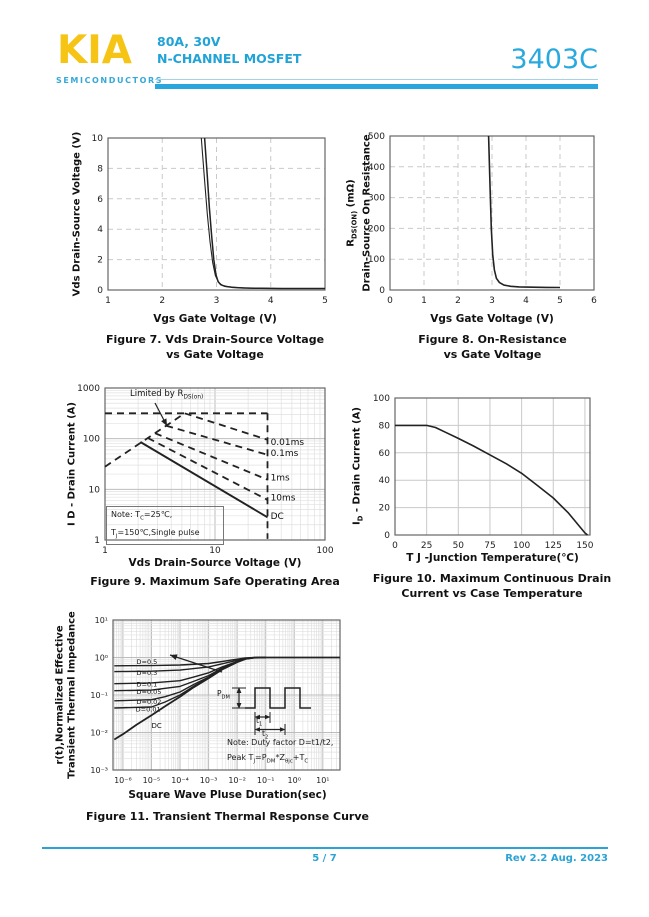  Describe the element at coordinates (229, 50) in the screenshot. I see `device-spec: 80A, 30V N-CHANNEL MOSFET` at that location.